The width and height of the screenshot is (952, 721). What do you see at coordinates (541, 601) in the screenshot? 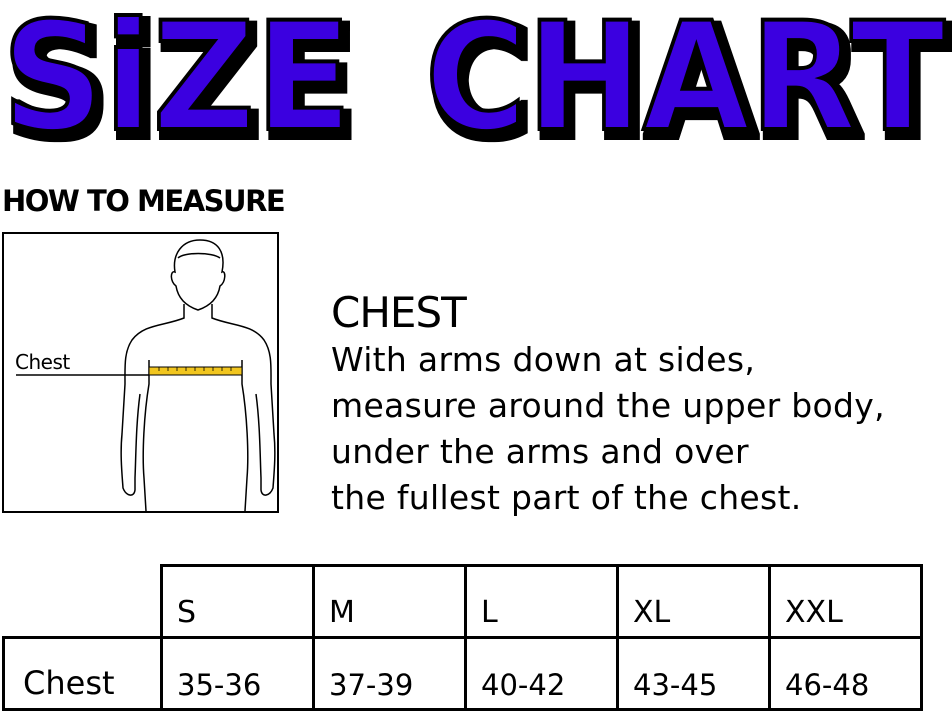
I see `size-header-l: L` at bounding box center [541, 601].